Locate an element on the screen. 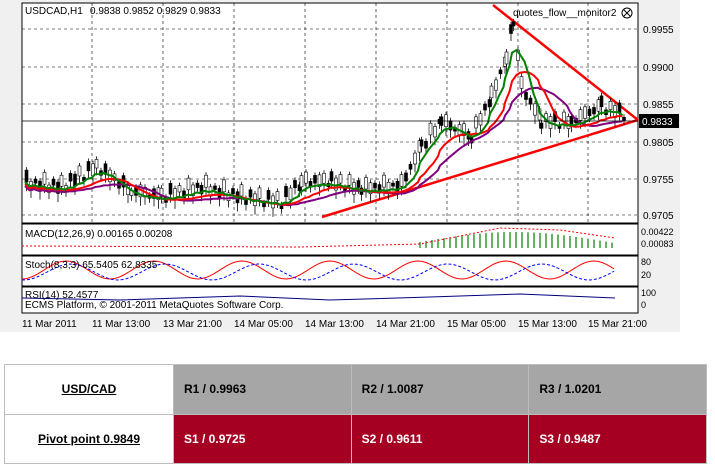 This screenshot has width=715, height=471. rsi-tick: 0 is located at coordinates (643, 305).